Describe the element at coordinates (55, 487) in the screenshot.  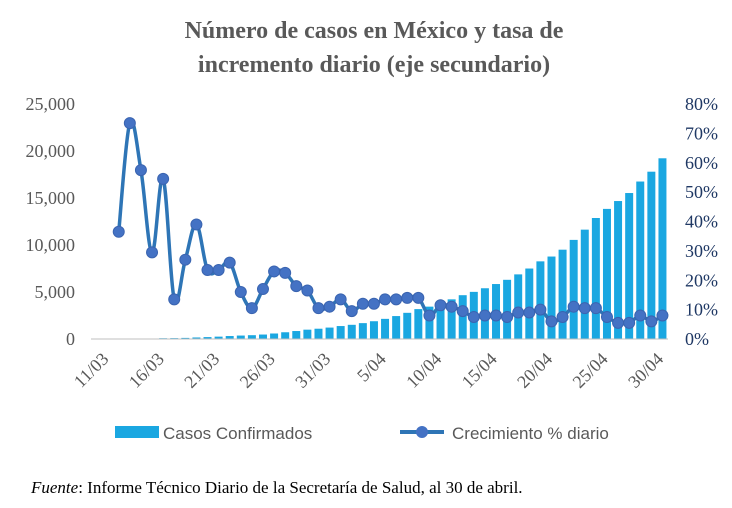
I see `footnote-source-label: Fuente` at that location.